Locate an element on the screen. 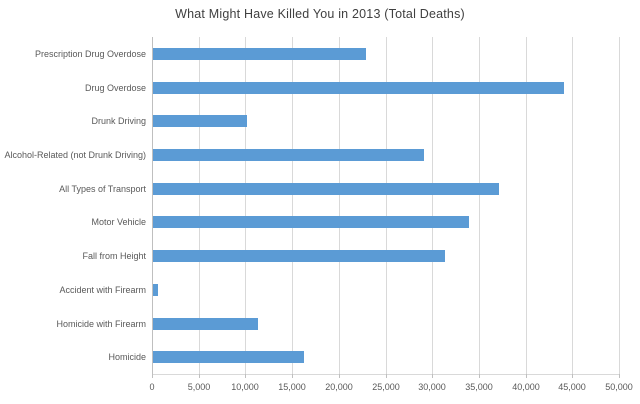 The height and width of the screenshot is (404, 640). category-label: Drug Overdose is located at coordinates (115, 87).